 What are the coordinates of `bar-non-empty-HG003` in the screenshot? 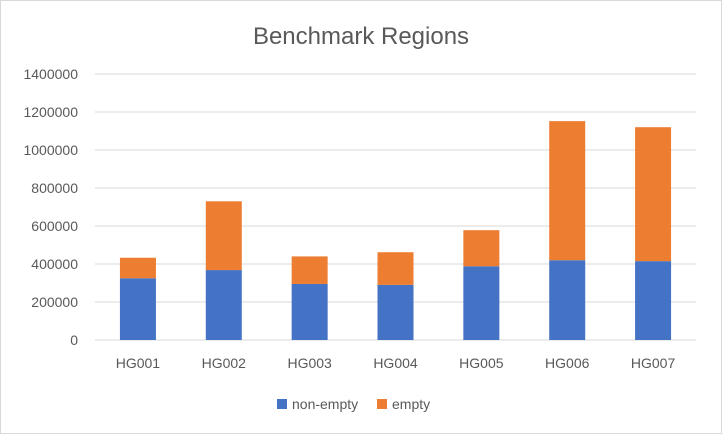 It's located at (309, 311).